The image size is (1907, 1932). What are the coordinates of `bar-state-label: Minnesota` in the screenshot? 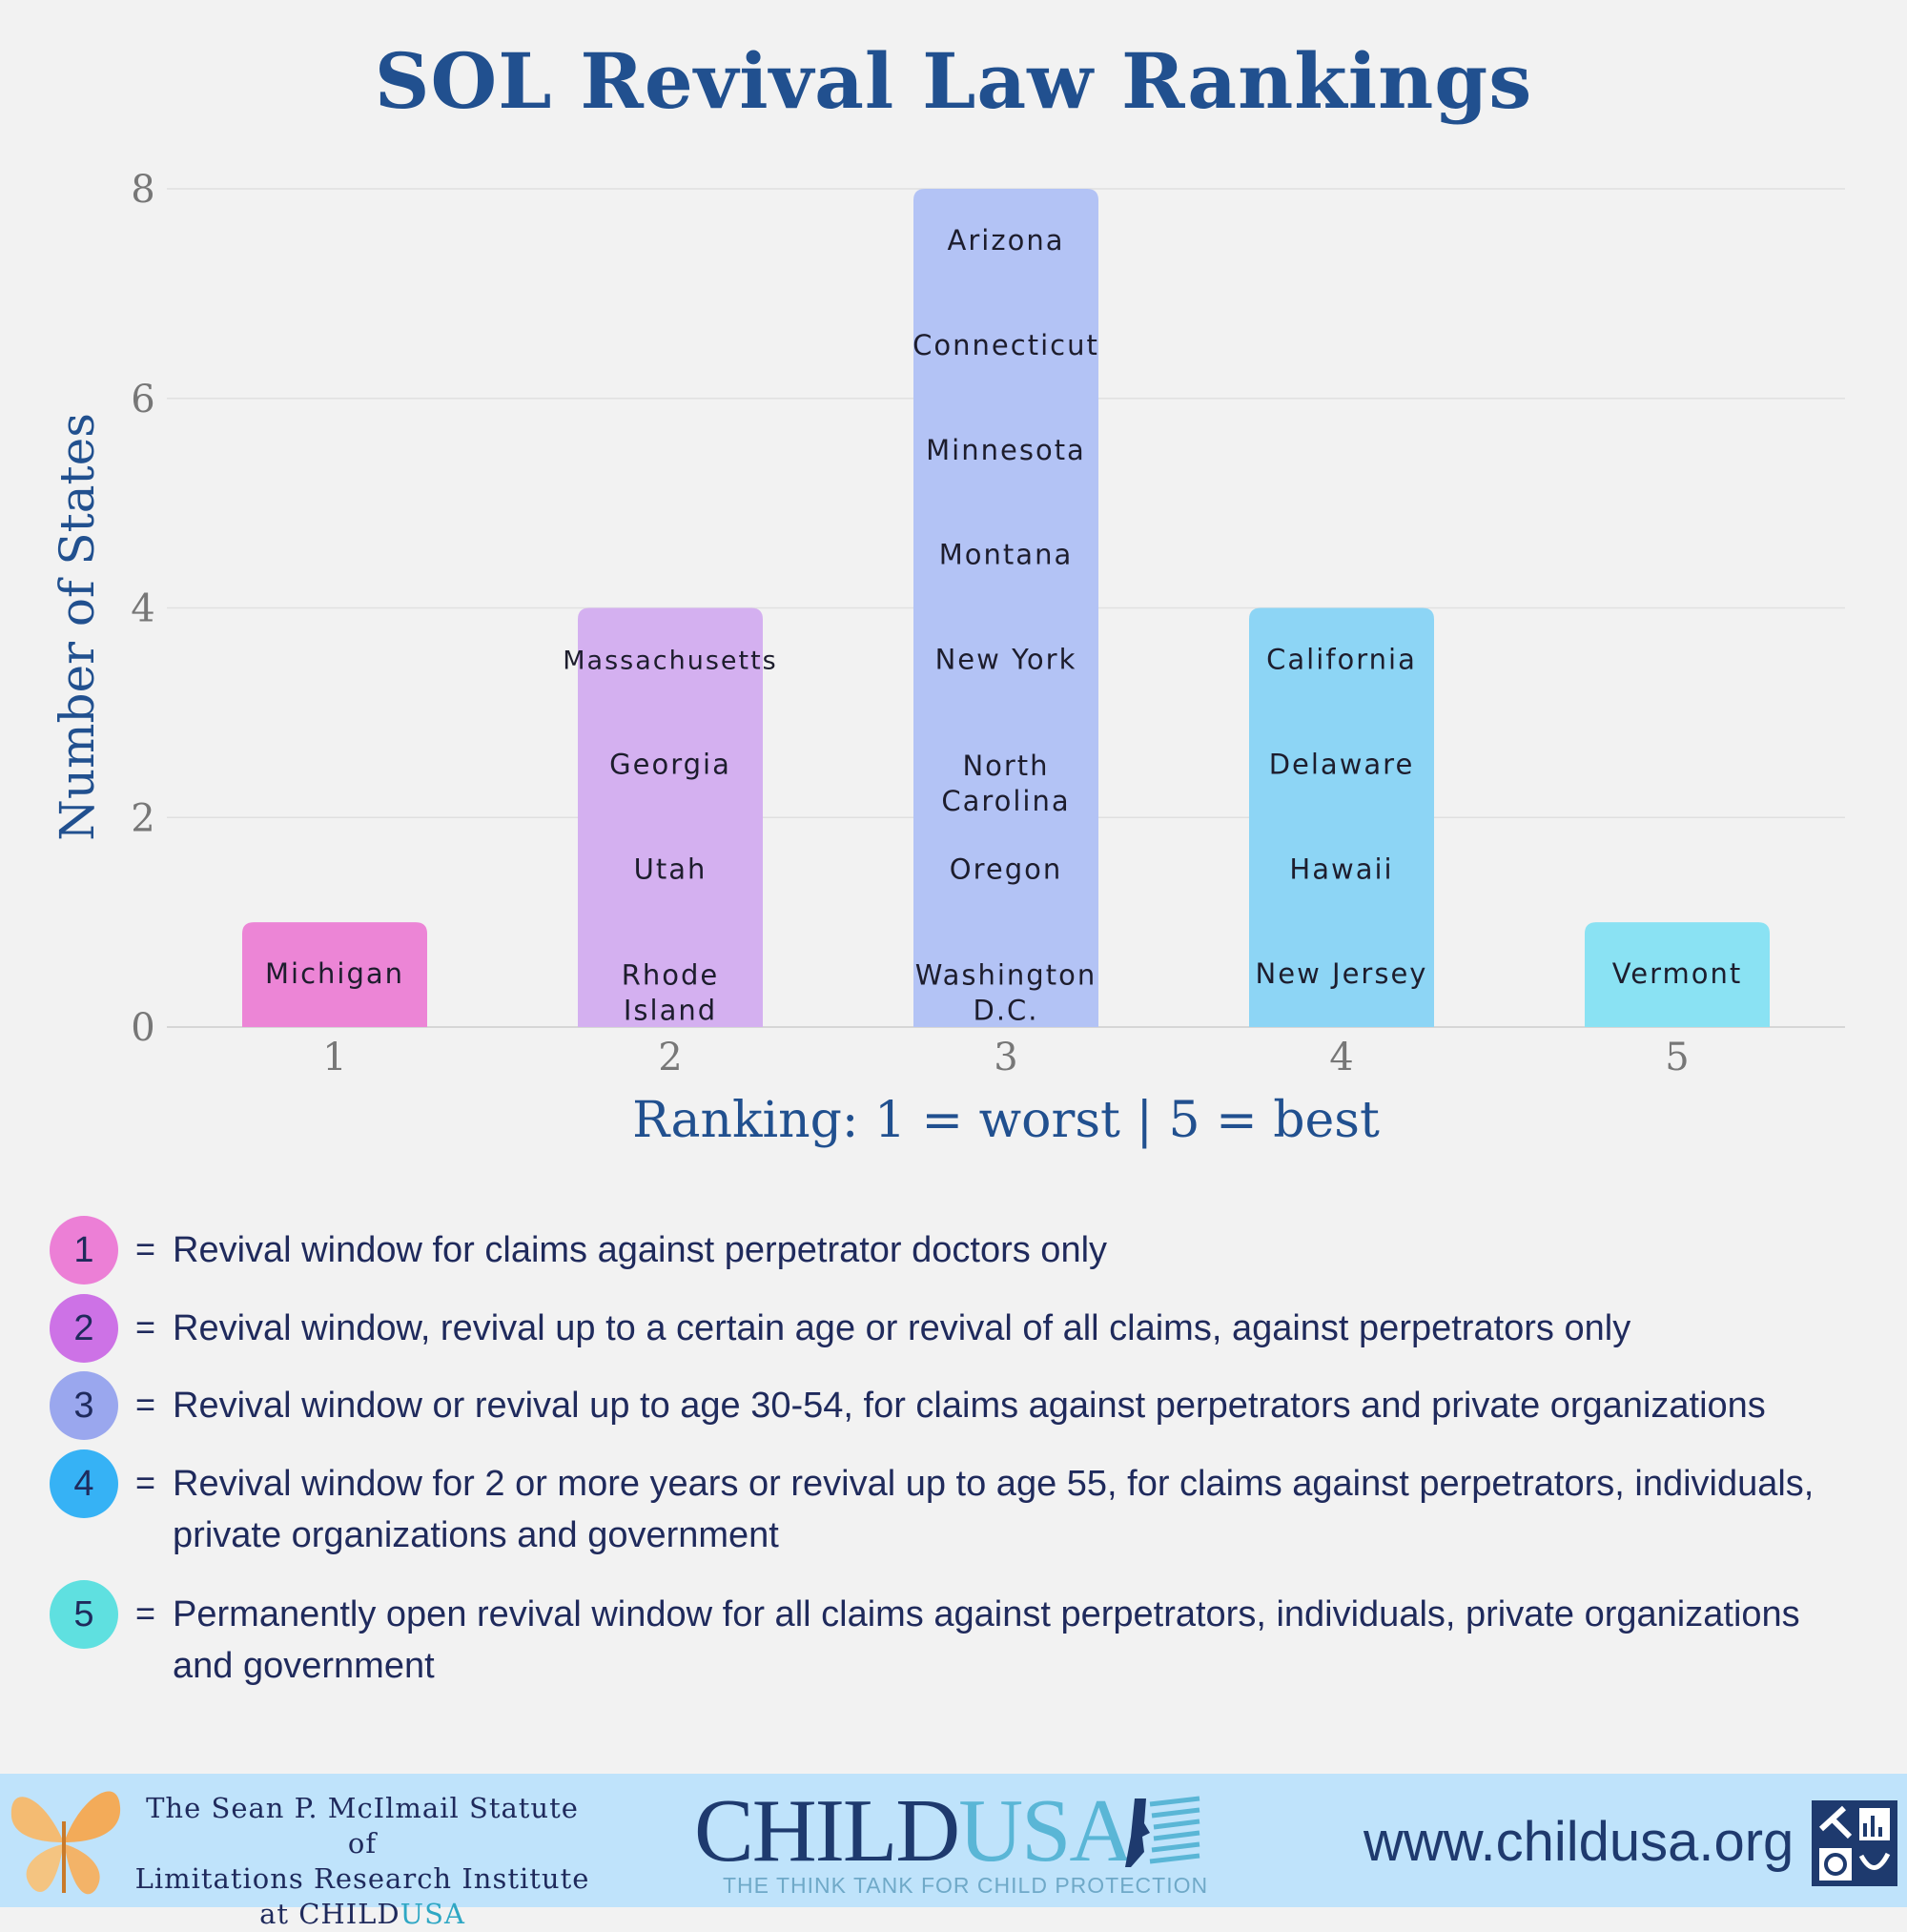 It's located at (1006, 450).